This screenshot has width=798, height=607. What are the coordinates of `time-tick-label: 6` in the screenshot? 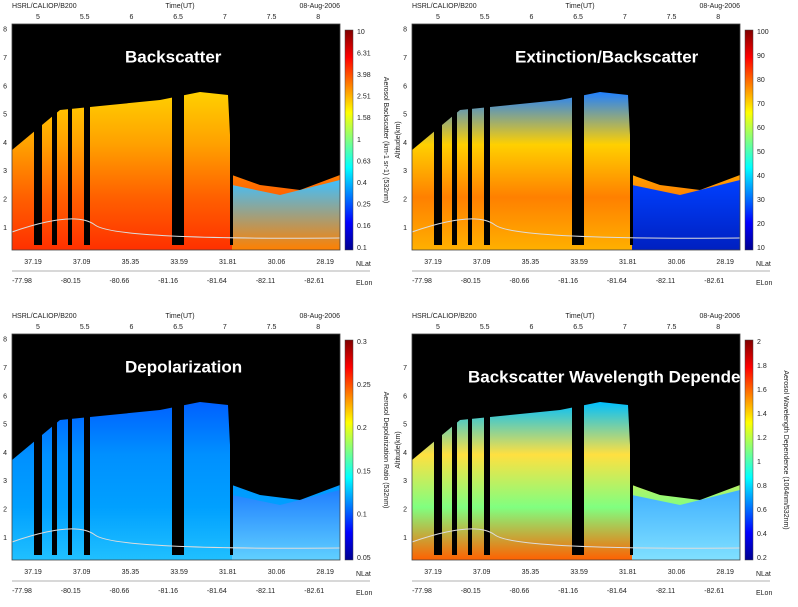 It's located at (131, 17).